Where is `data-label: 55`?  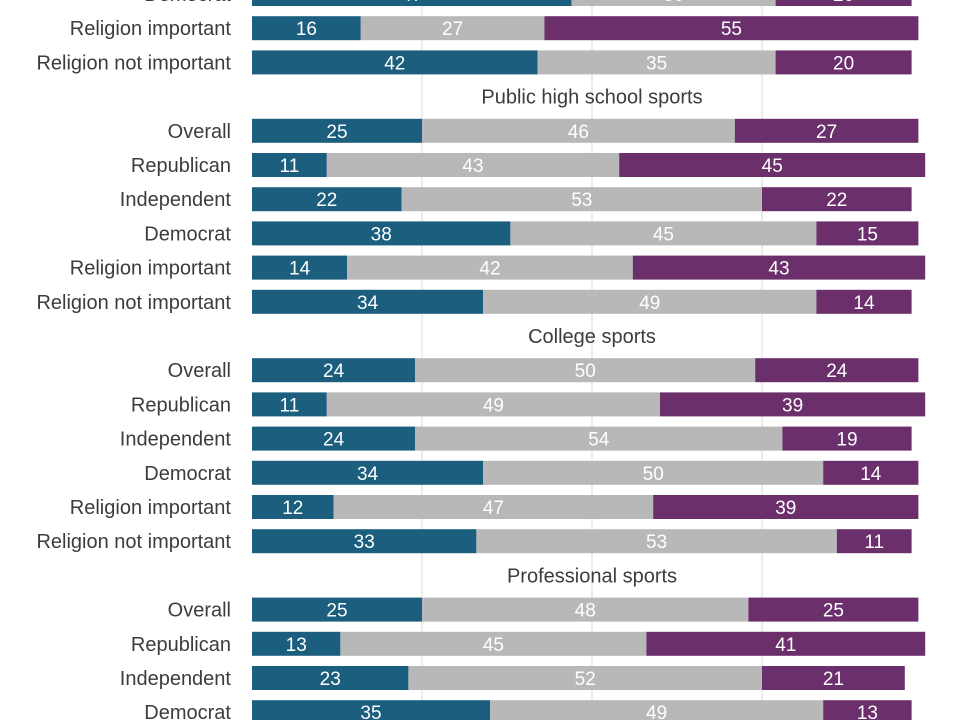
data-label: 55 is located at coordinates (731, 29).